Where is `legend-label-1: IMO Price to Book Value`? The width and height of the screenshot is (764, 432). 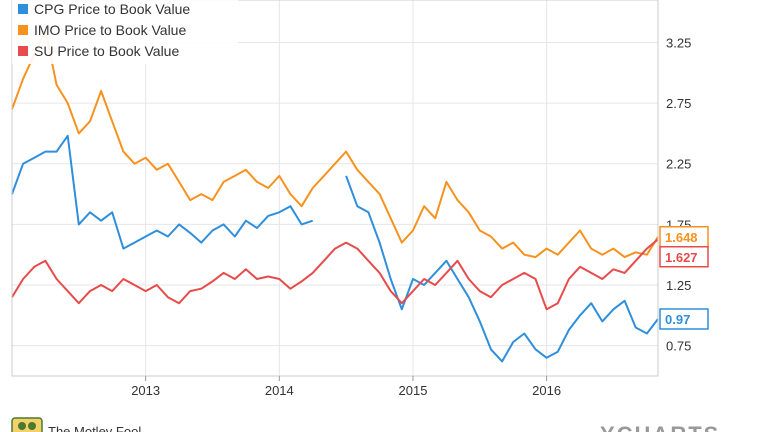
legend-label-1: IMO Price to Book Value is located at coordinates (110, 30).